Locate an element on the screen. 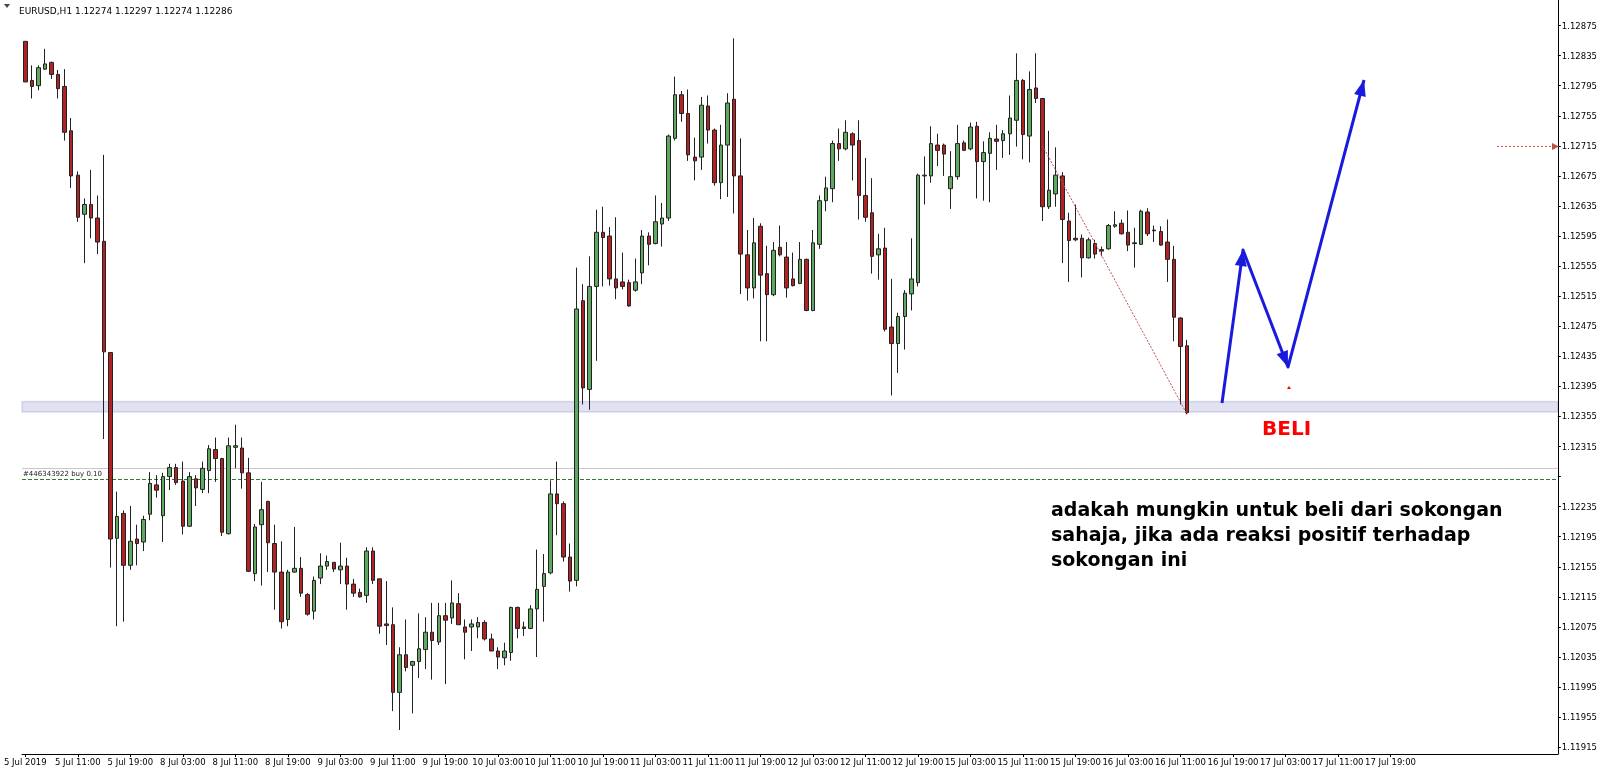 This screenshot has height=768, width=1600. x-tick-label: 11 Jul 11:00 is located at coordinates (708, 761).